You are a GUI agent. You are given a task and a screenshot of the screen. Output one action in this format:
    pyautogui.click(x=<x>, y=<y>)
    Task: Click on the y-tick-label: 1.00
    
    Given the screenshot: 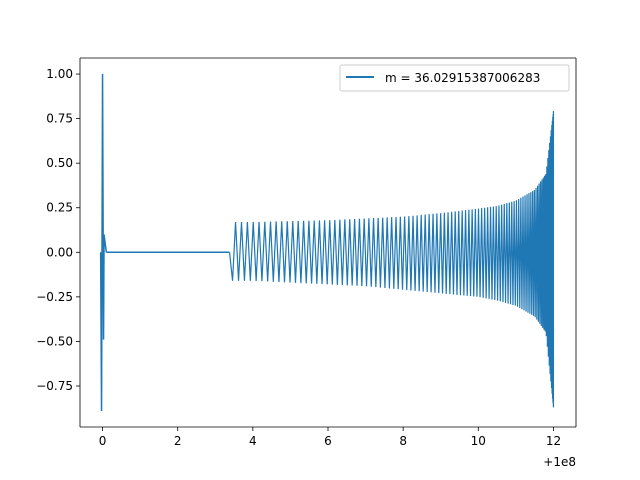 What is the action you would take?
    pyautogui.click(x=59, y=74)
    